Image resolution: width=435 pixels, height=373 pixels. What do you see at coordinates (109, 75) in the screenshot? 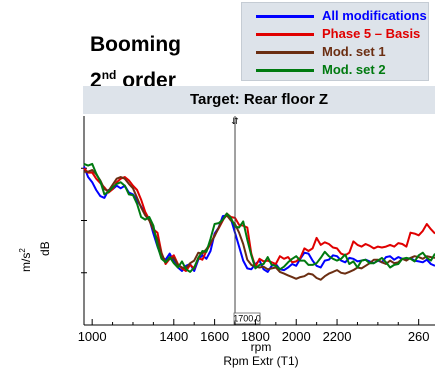
I see `title-order-suffix: nd` at bounding box center [109, 75].